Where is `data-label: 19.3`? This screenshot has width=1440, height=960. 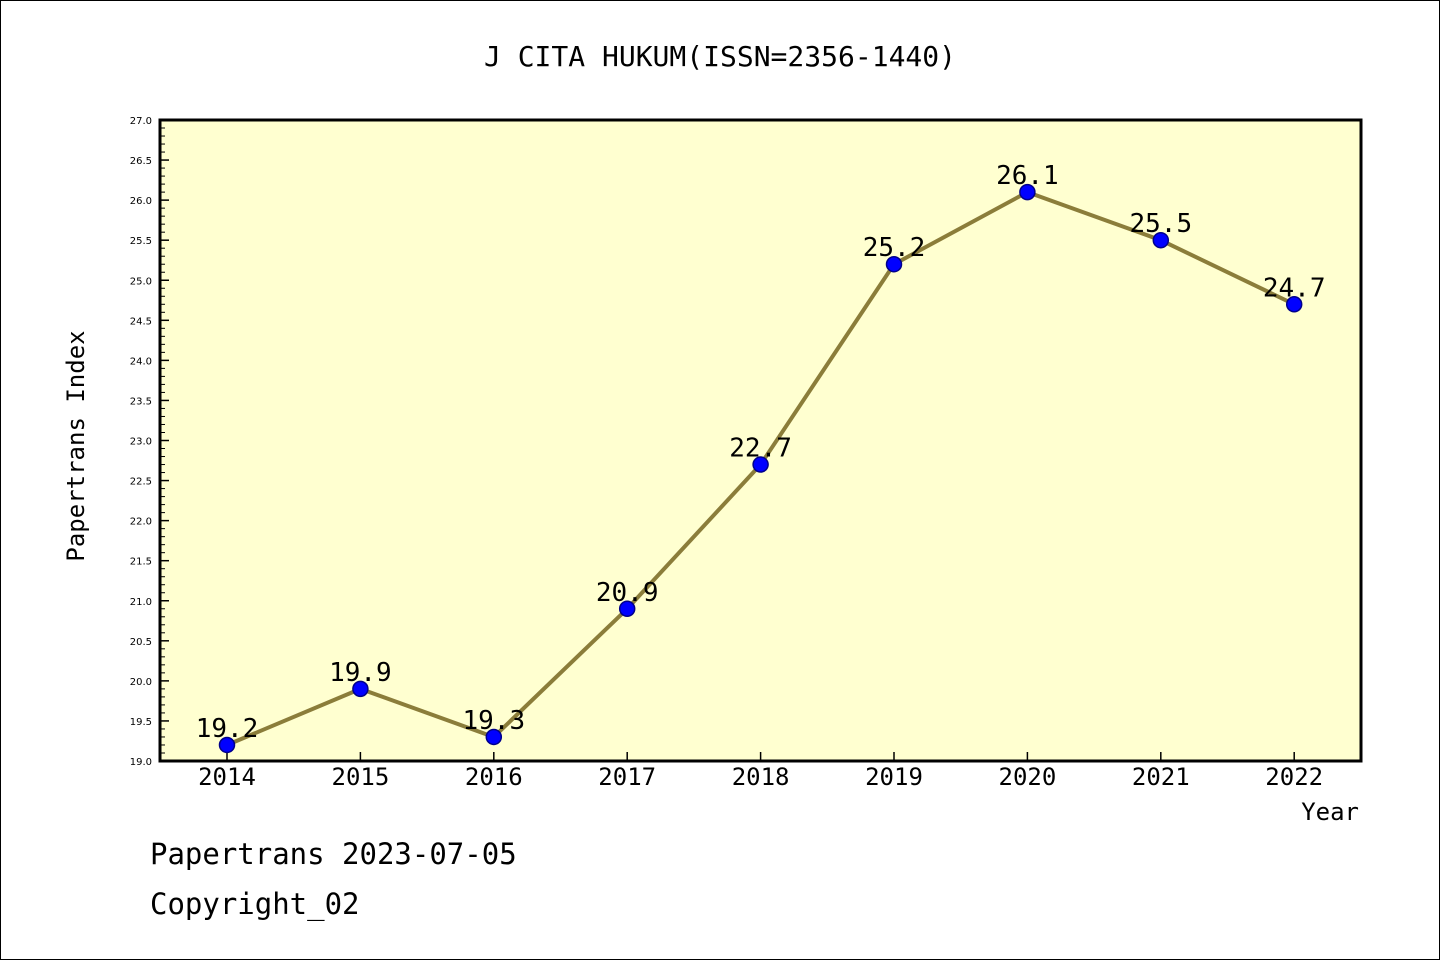
data-label: 19.3 is located at coordinates (493, 721).